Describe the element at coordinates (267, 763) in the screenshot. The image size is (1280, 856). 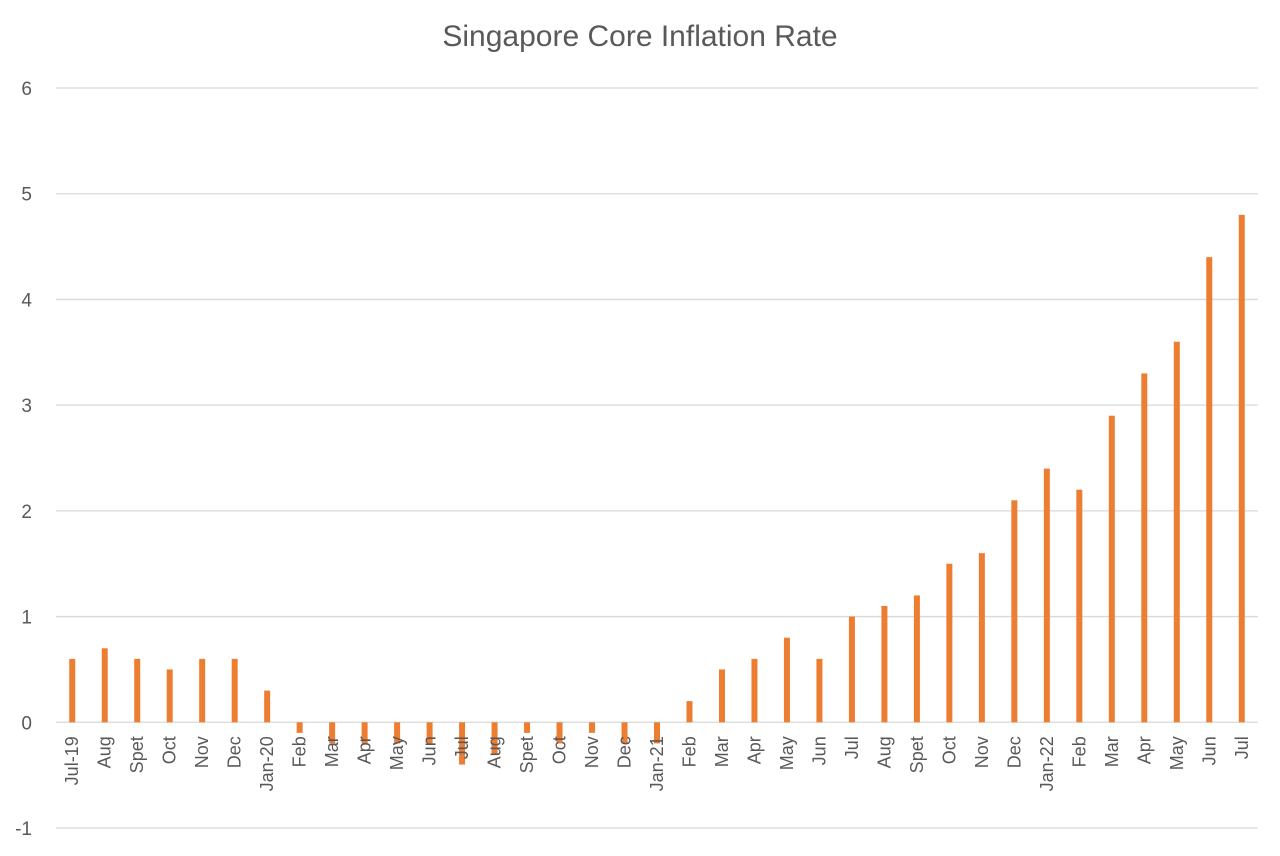
I see `x-tick-label: Jan-20` at that location.